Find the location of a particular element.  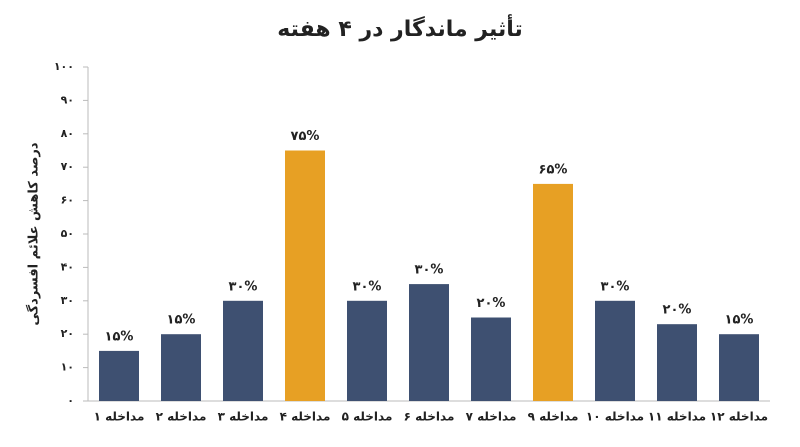

x-tick-label: مداخله ۴ is located at coordinates (305, 417).